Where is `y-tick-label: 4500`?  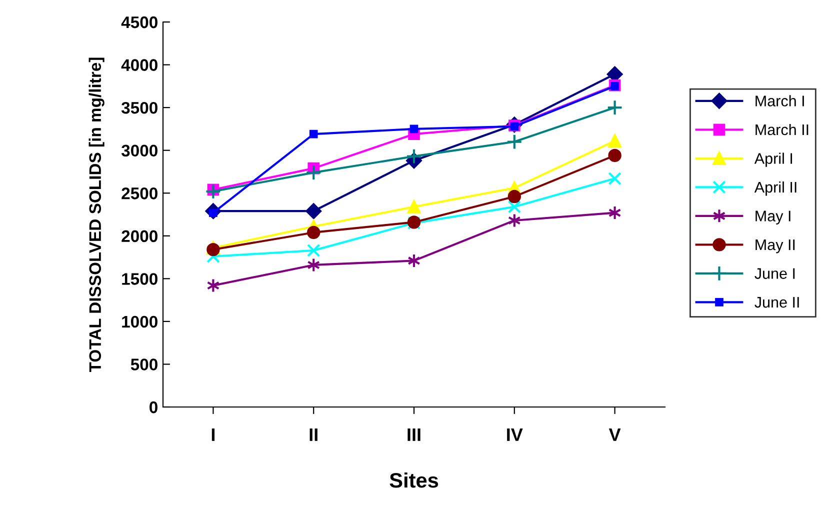
y-tick-label: 4500 is located at coordinates (139, 22).